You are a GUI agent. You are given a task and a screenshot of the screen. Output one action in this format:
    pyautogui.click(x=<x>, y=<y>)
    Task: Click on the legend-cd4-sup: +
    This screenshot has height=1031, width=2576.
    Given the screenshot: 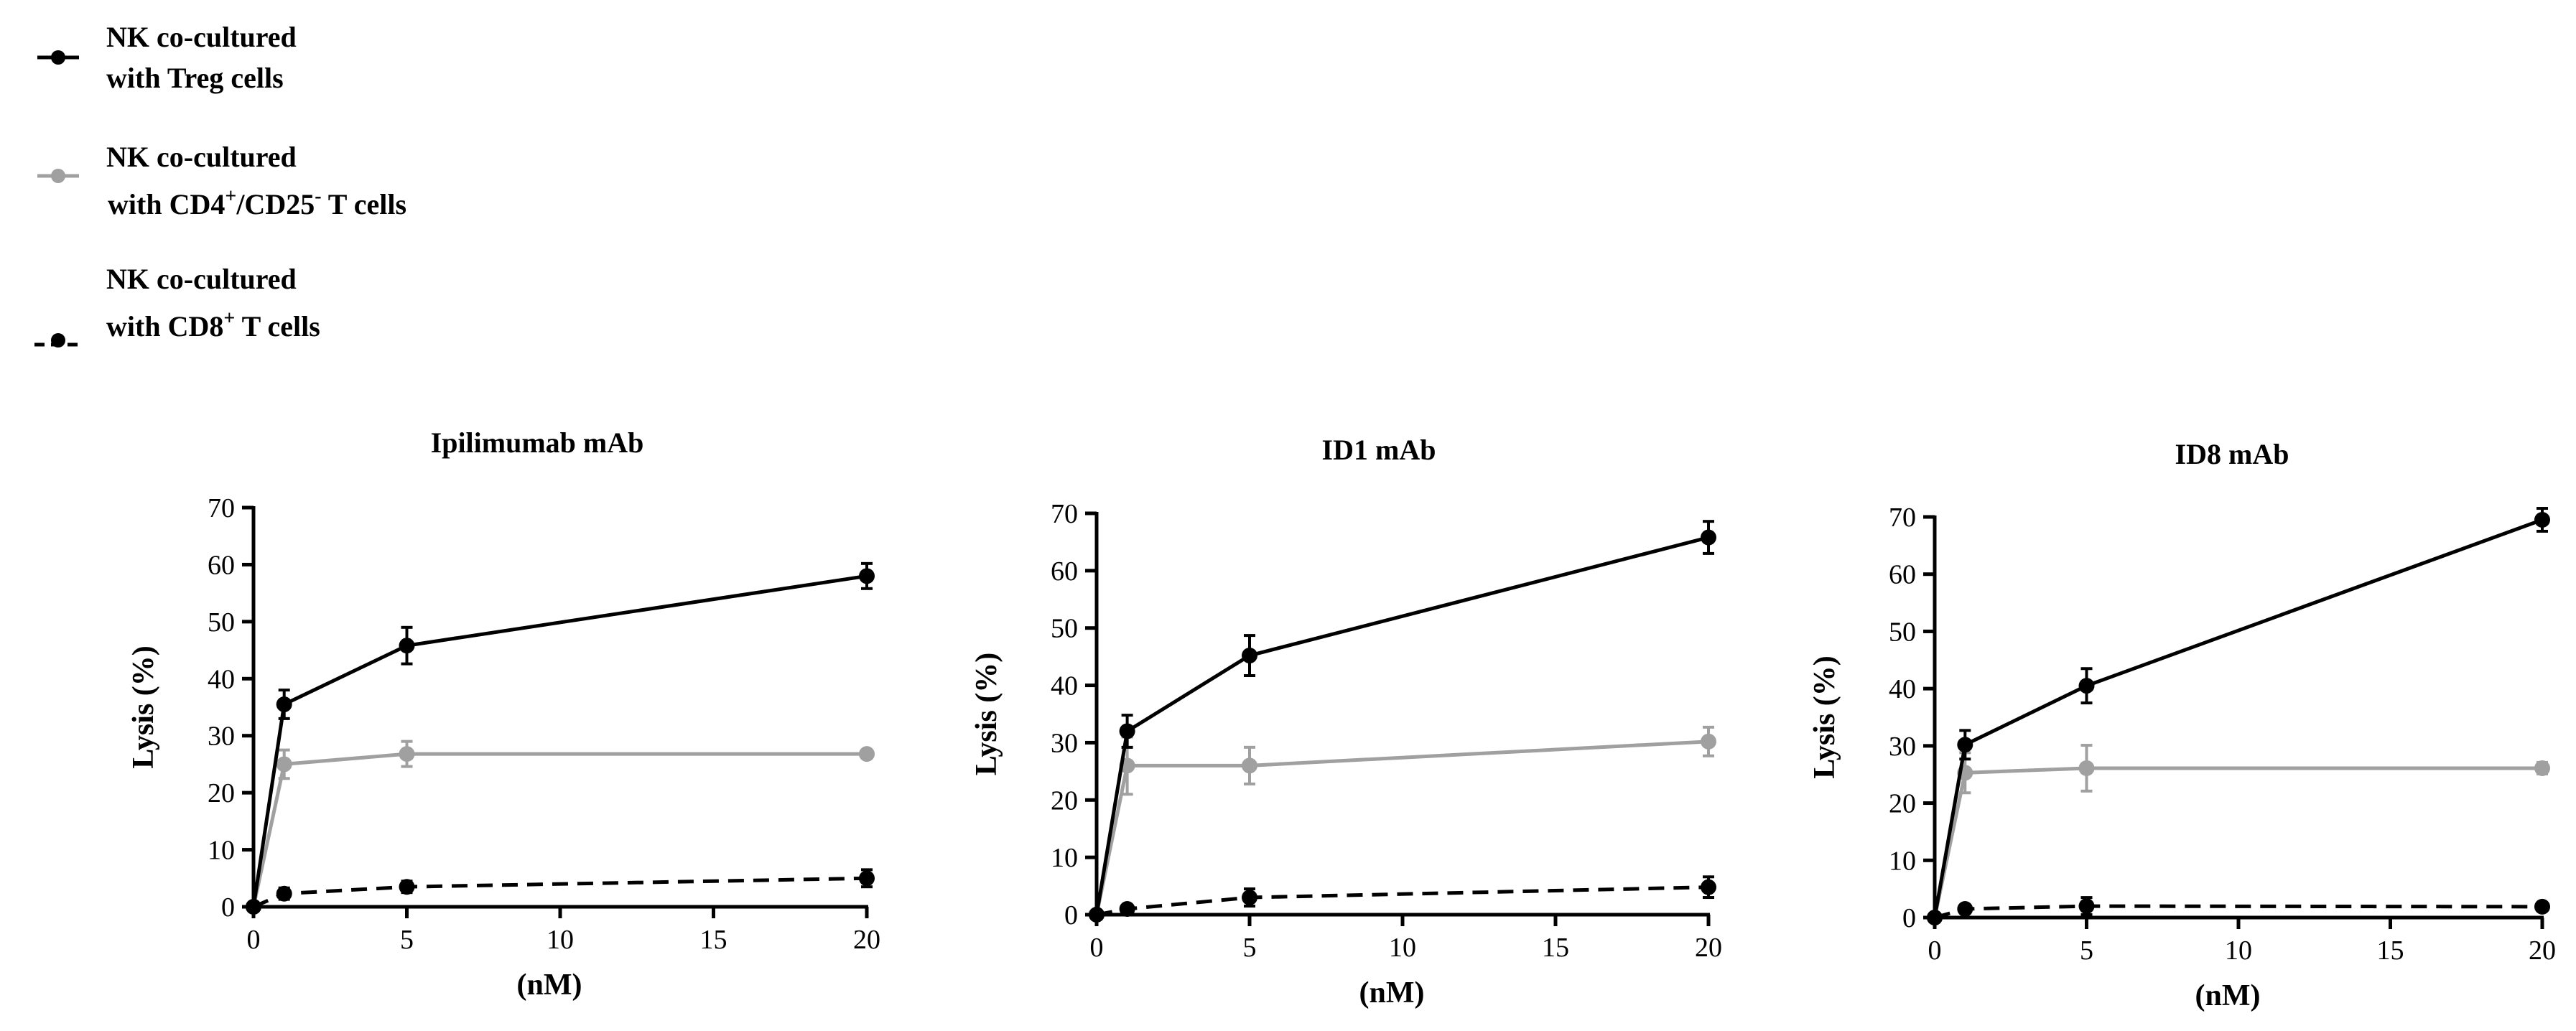 What is the action you would take?
    pyautogui.click(x=231, y=196)
    